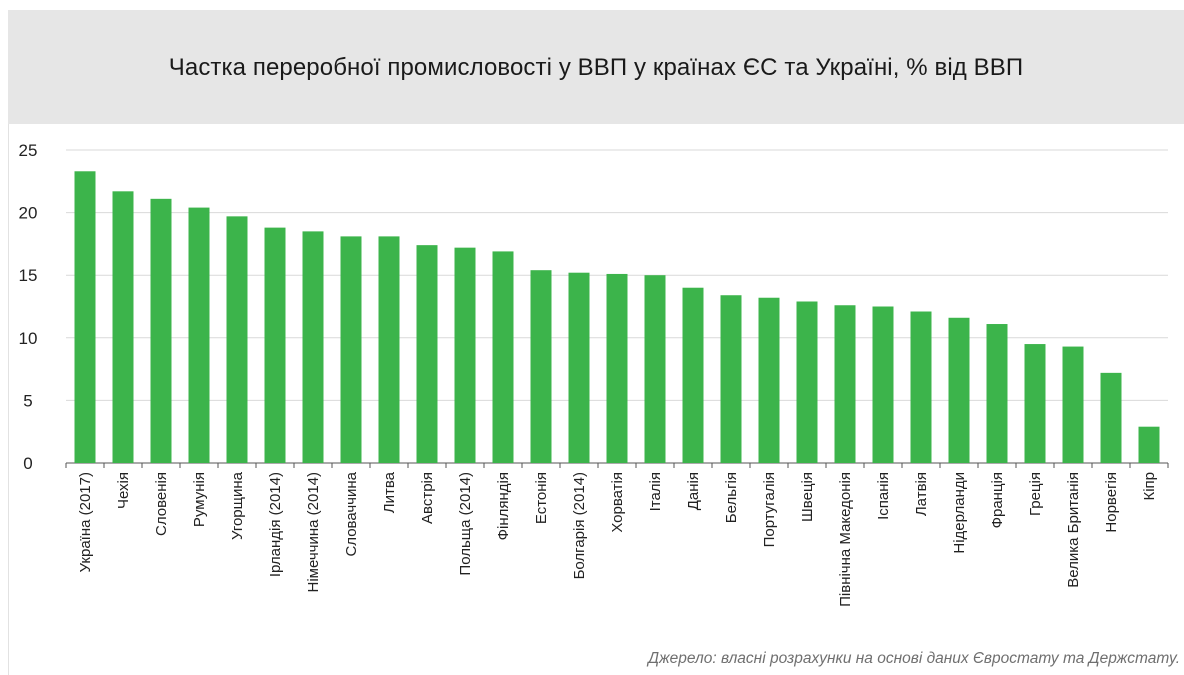  Describe the element at coordinates (769, 509) in the screenshot. I see `x-tick-label: Португалія` at that location.